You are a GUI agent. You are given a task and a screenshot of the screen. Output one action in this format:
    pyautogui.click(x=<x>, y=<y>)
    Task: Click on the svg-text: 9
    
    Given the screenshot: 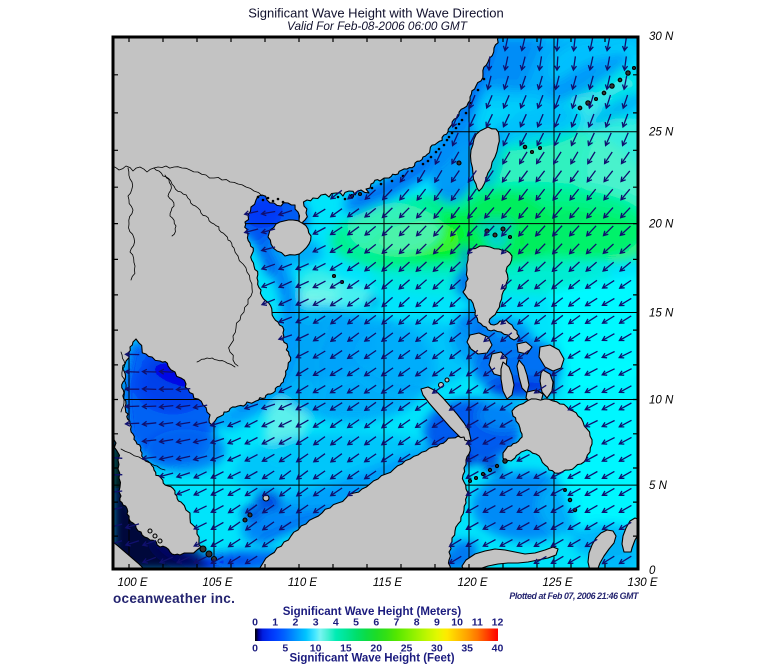 What is the action you would take?
    pyautogui.click(x=437, y=623)
    